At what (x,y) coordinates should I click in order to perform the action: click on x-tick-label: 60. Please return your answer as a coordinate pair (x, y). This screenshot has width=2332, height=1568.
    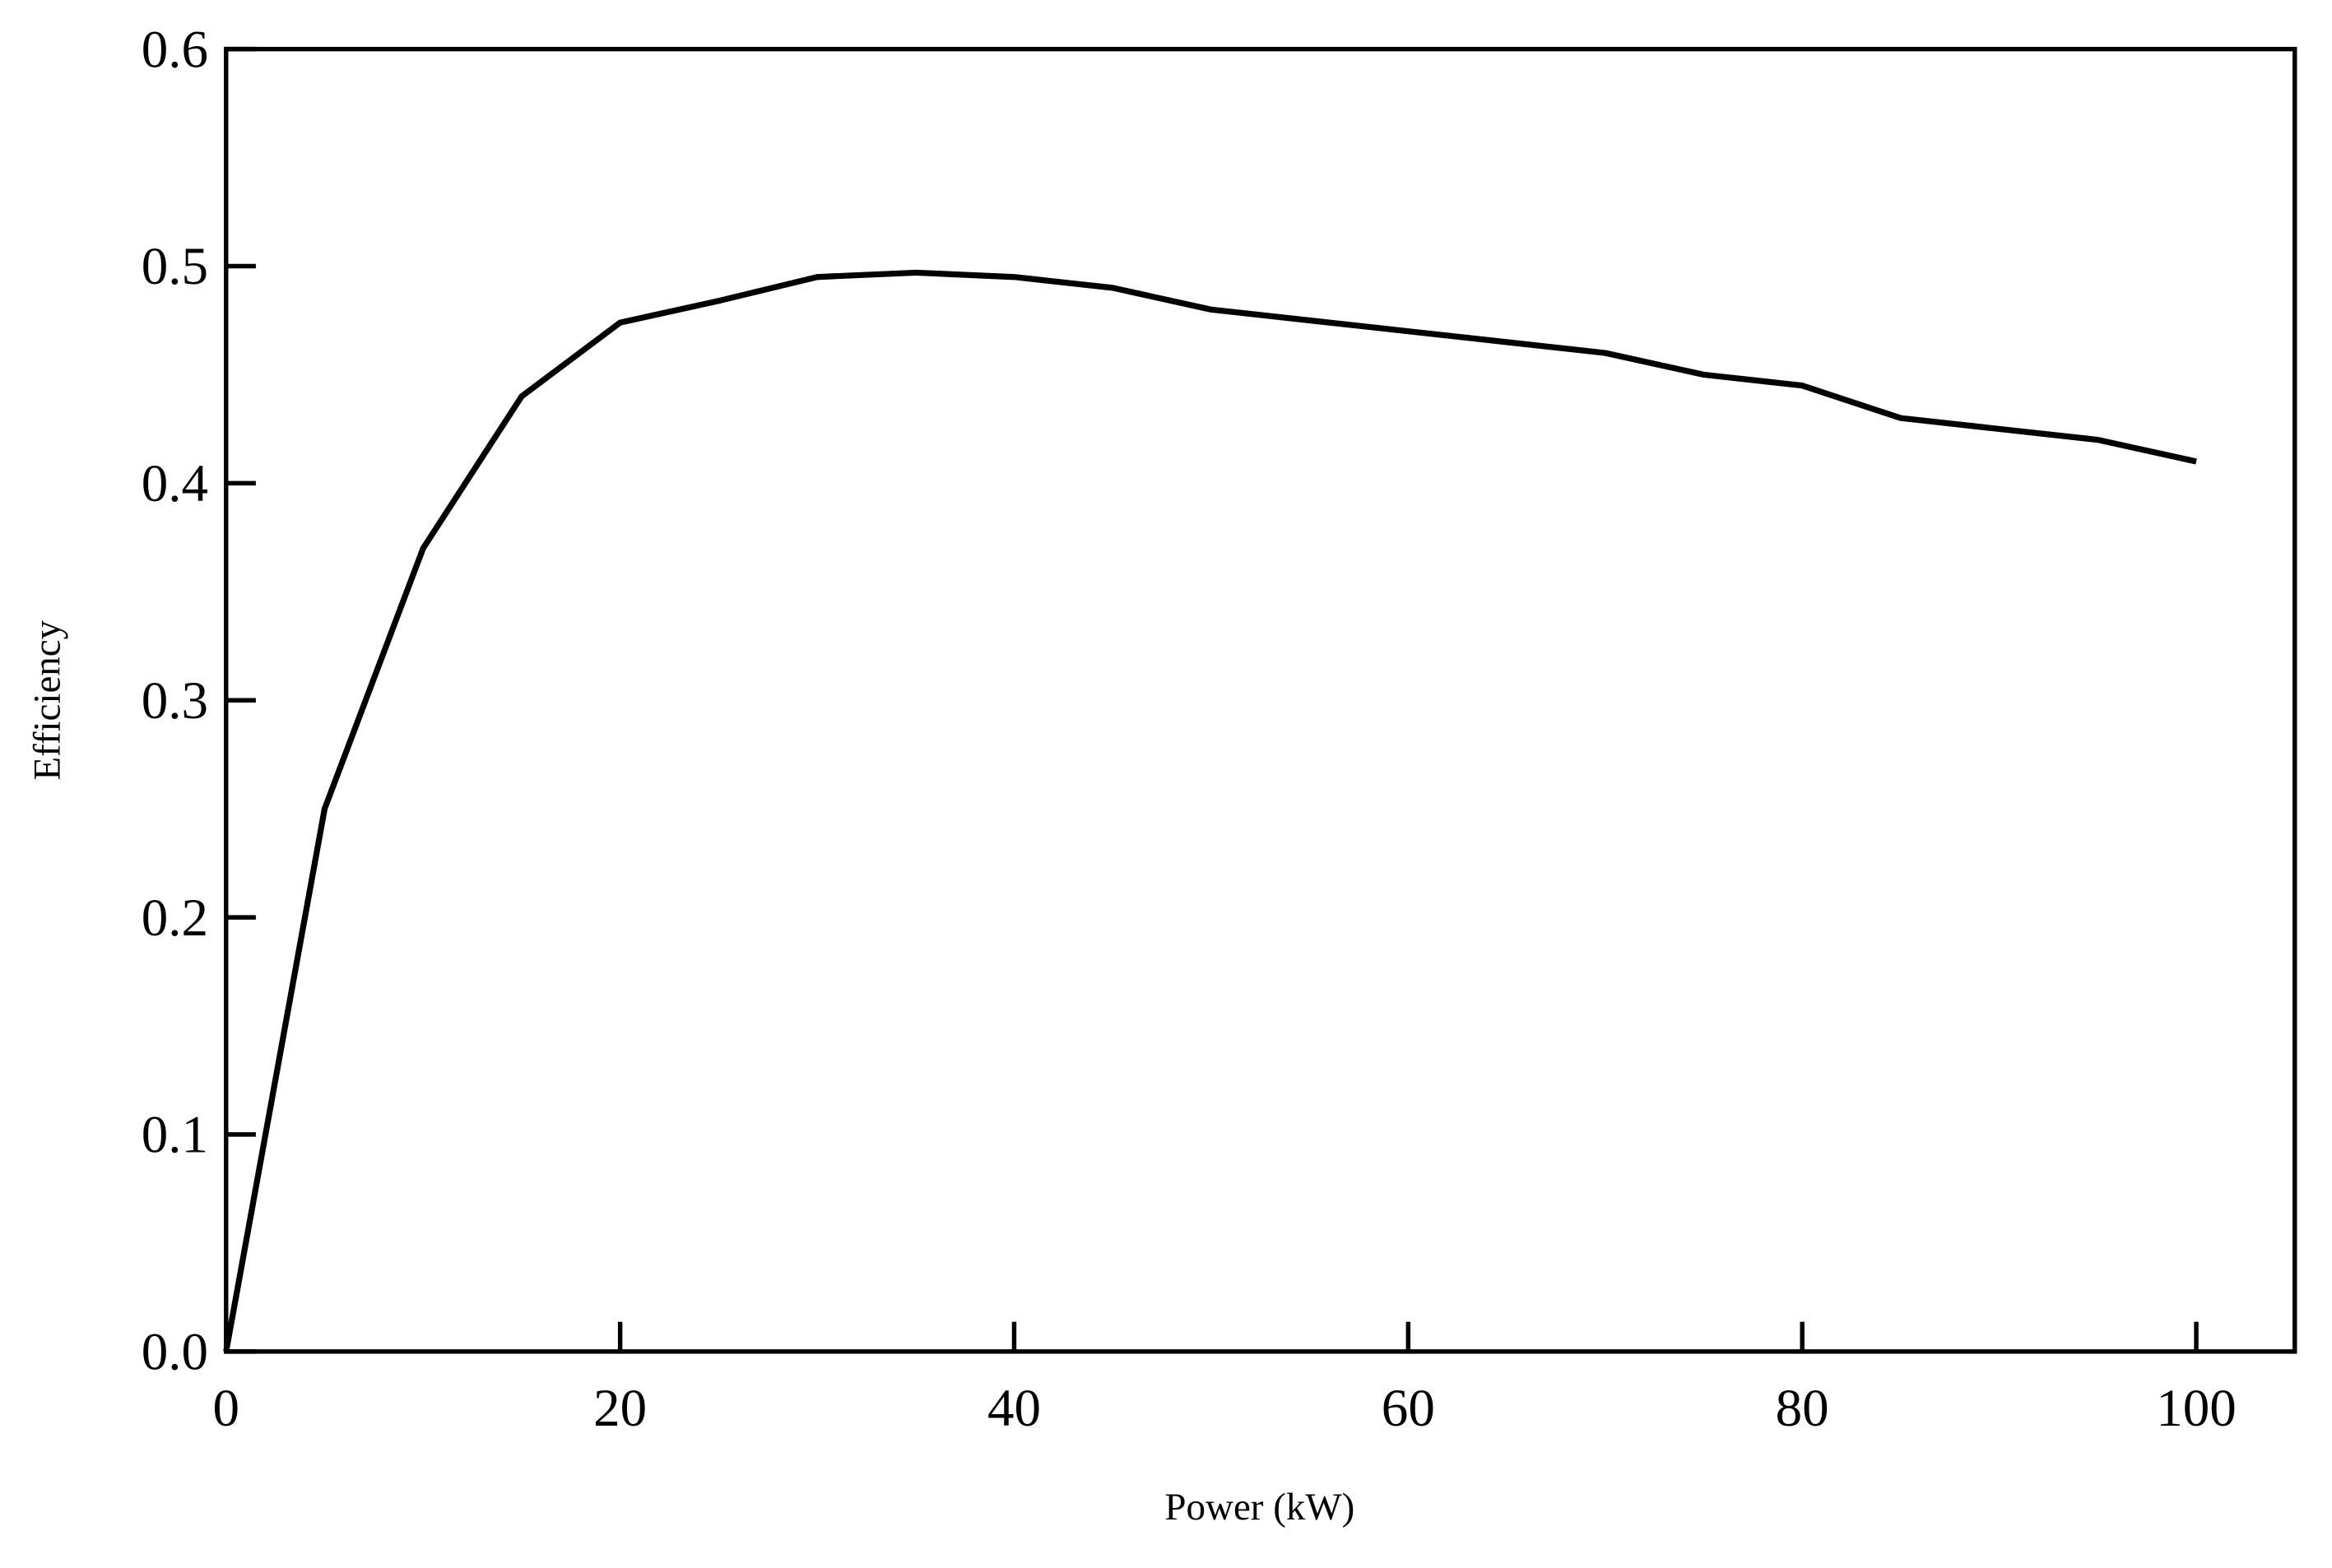
    Looking at the image, I should click on (1408, 1408).